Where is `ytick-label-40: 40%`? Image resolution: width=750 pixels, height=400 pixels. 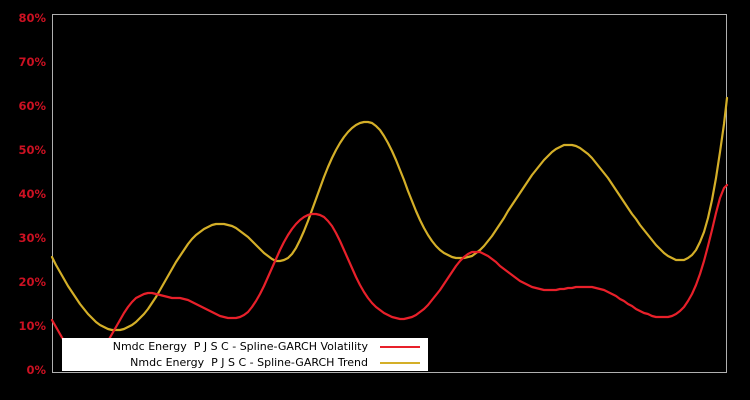 ytick-label-40: 40% is located at coordinates (32, 194).